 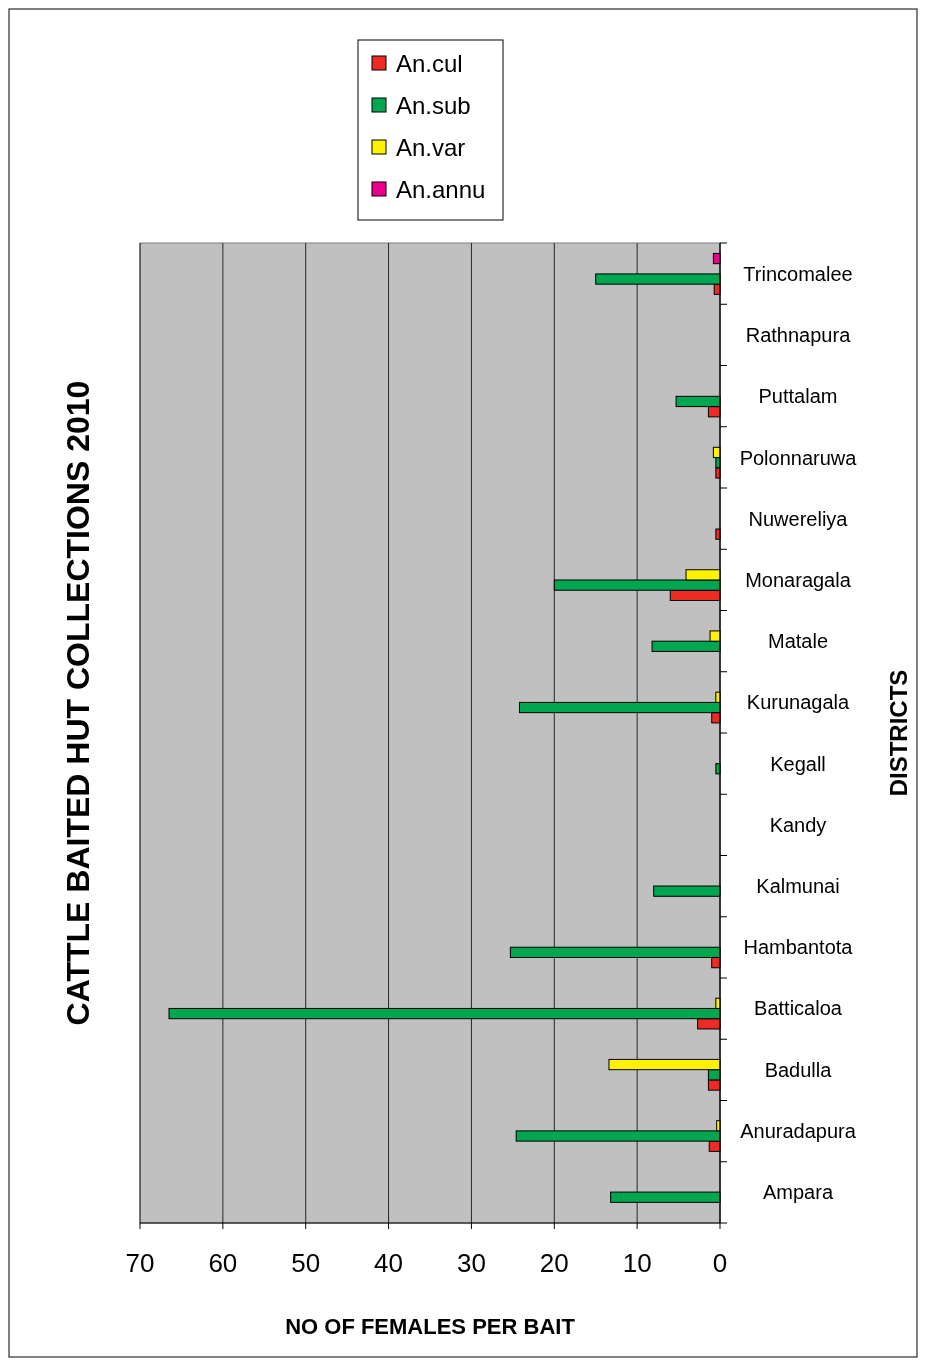 What do you see at coordinates (720, 1263) in the screenshot?
I see `x-tick-label: 0` at bounding box center [720, 1263].